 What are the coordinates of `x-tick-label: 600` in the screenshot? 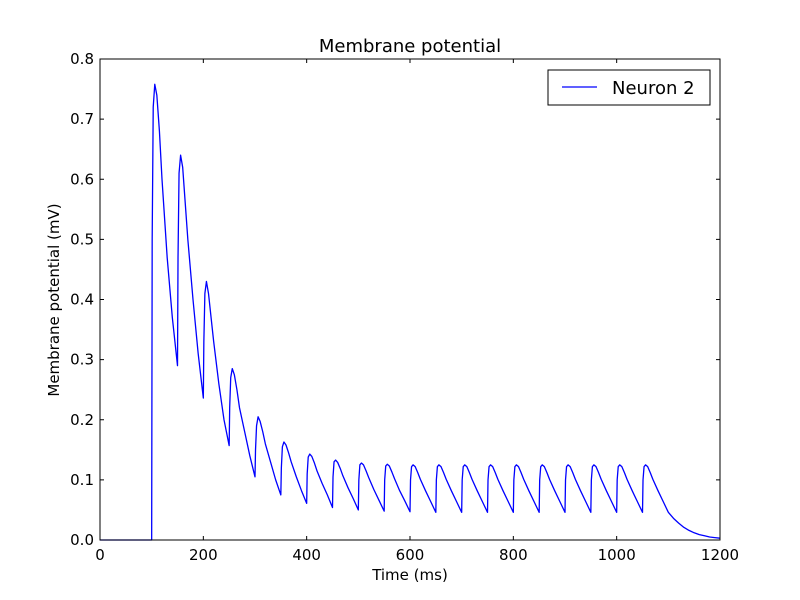 It's located at (410, 555).